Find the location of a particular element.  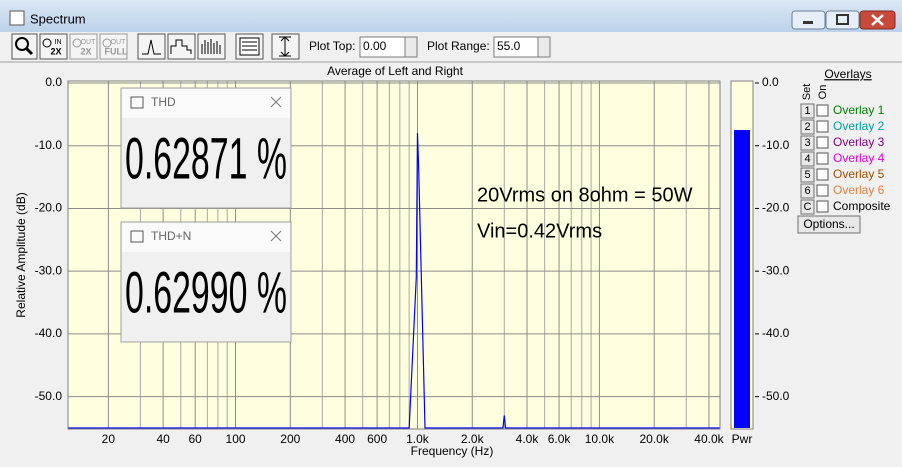

y-tick-label: -50.0 is located at coordinates (49, 396).